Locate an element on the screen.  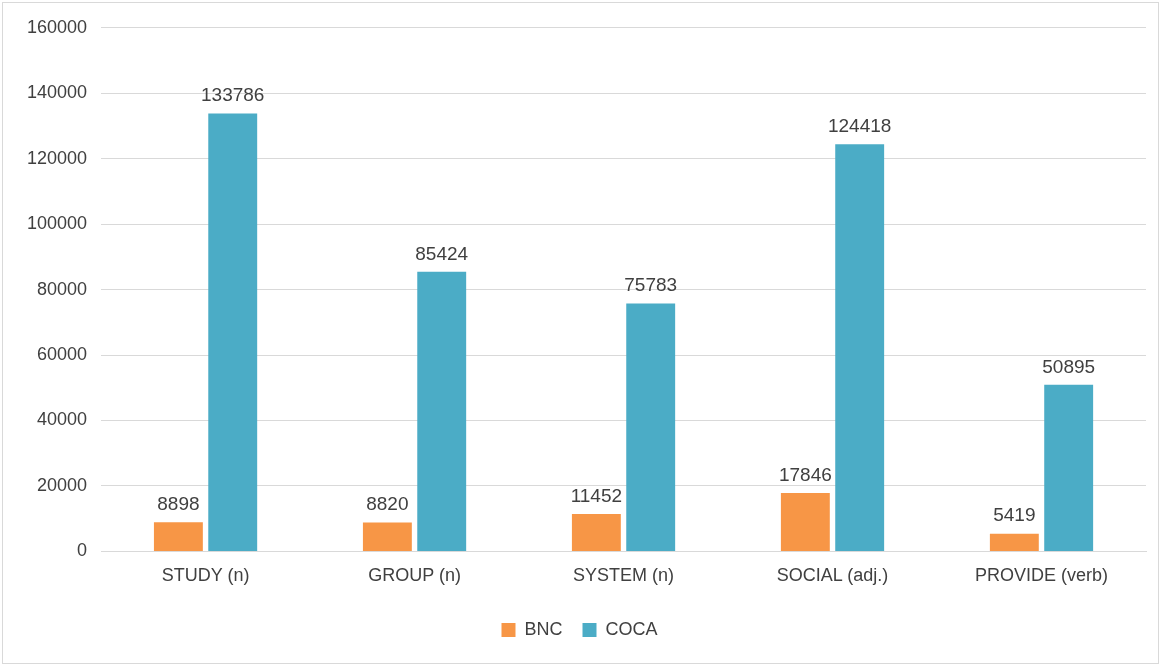
data-label: 8820 is located at coordinates (387, 504).